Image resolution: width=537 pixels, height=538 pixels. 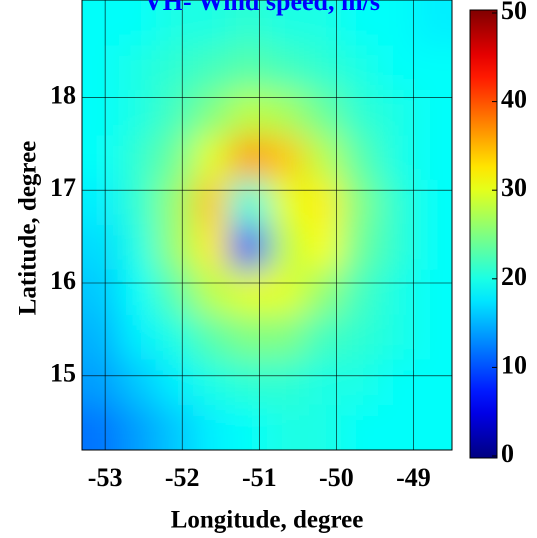 I want to click on y-tick-label: 18, so click(x=63, y=94).